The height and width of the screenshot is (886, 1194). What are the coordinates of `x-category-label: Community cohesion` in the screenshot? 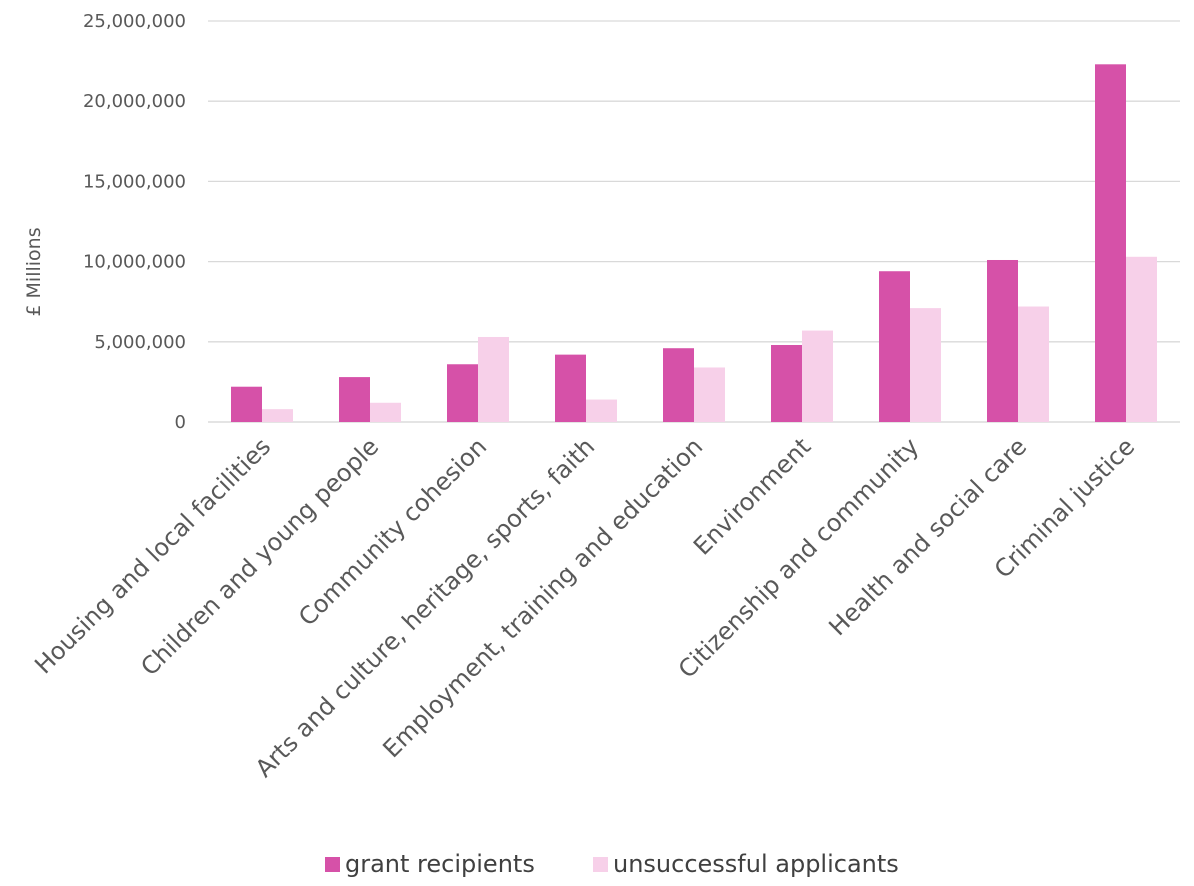 It's located at (392, 531).